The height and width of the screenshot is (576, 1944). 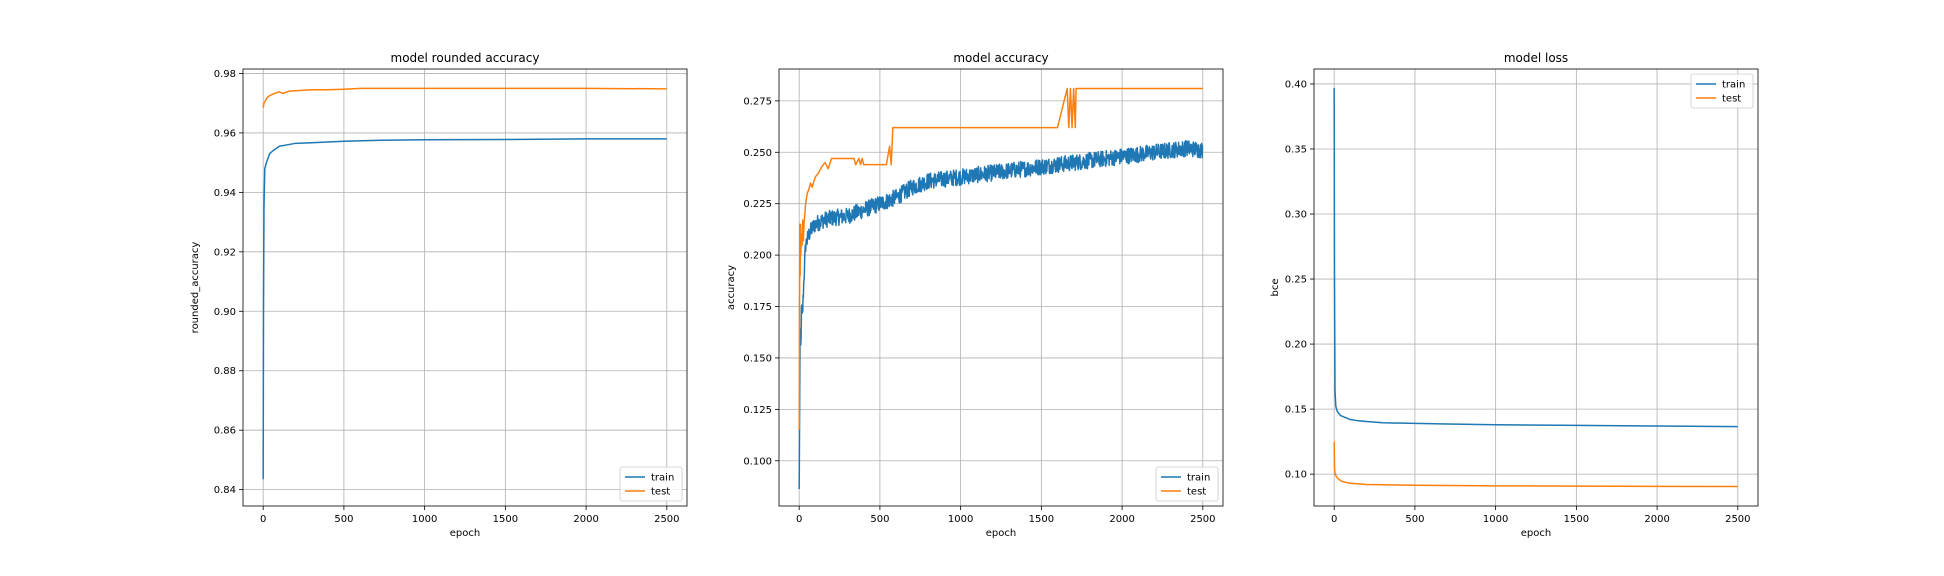 What do you see at coordinates (757, 153) in the screenshot?
I see `y-tick-label: 0.250` at bounding box center [757, 153].